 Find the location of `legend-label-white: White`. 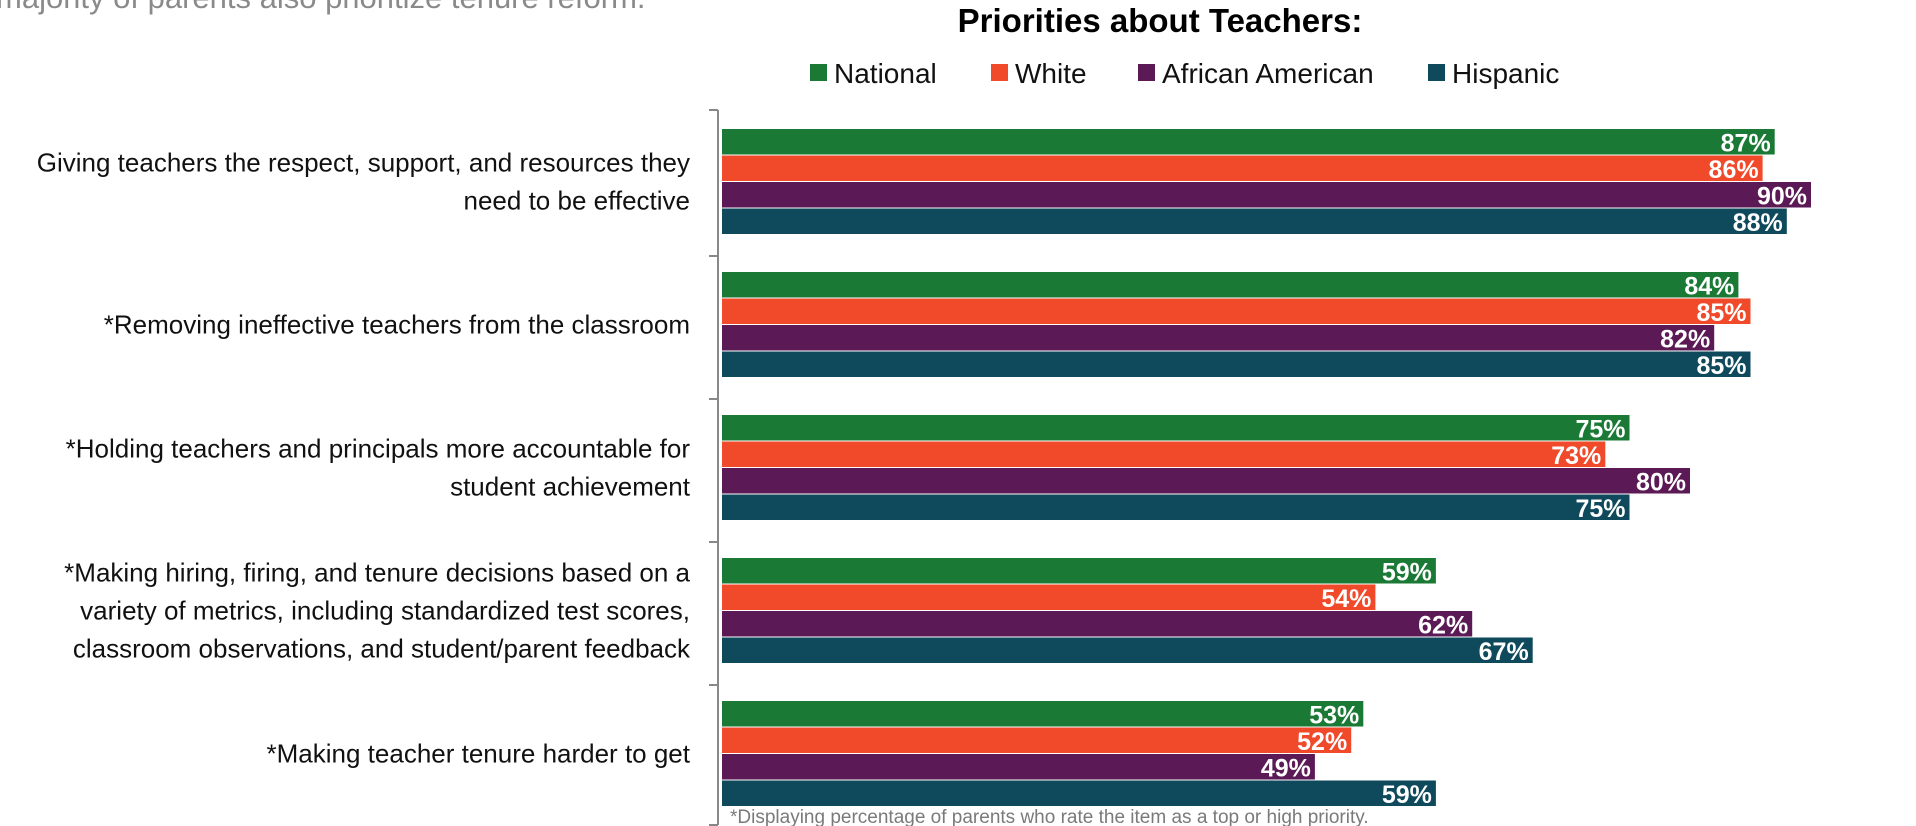

legend-label-white: White is located at coordinates (1051, 73).